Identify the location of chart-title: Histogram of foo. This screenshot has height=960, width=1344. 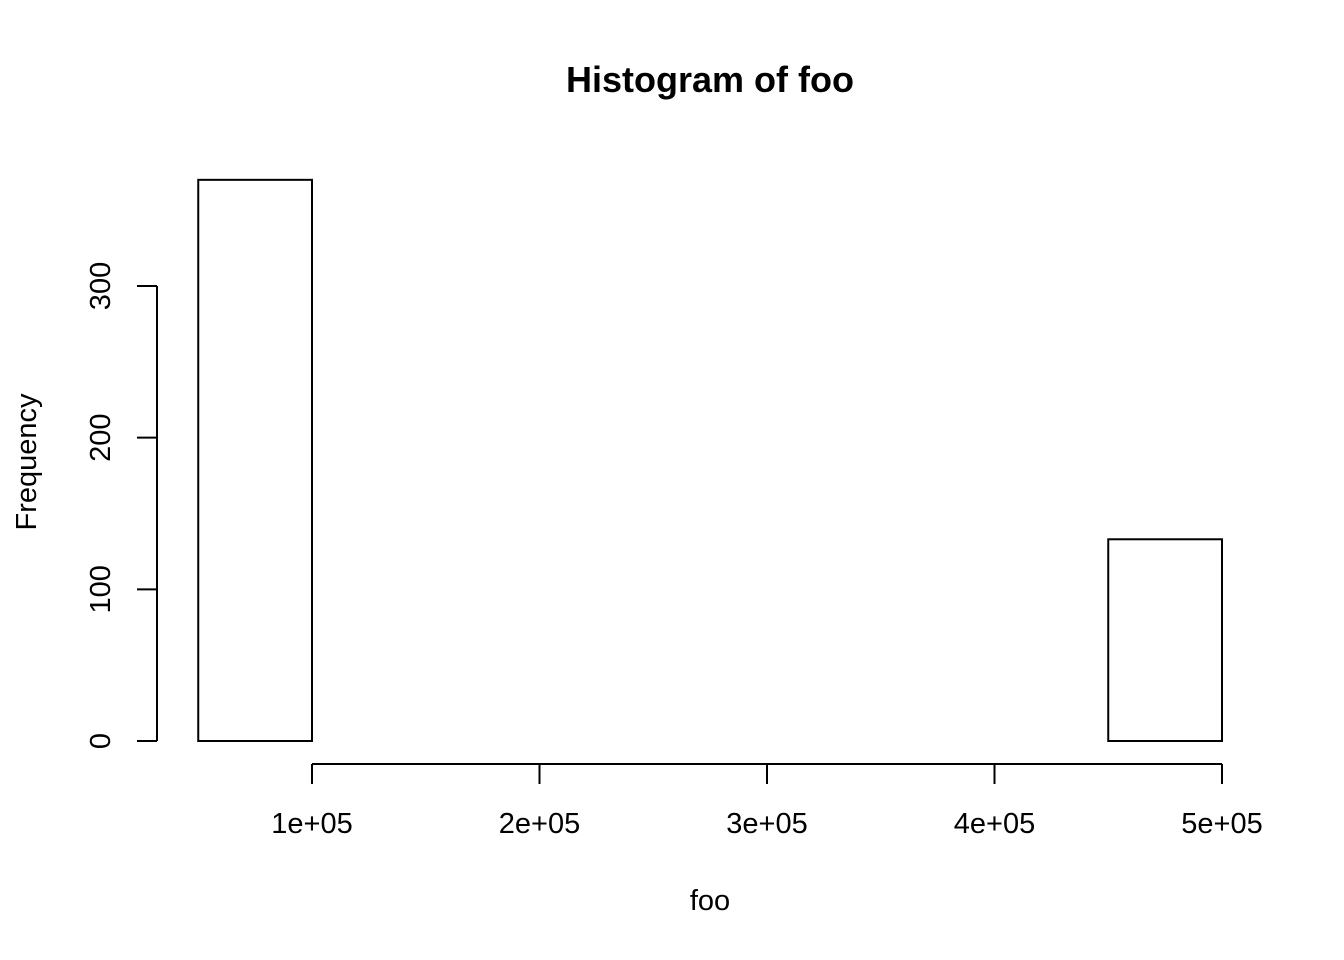
(710, 79).